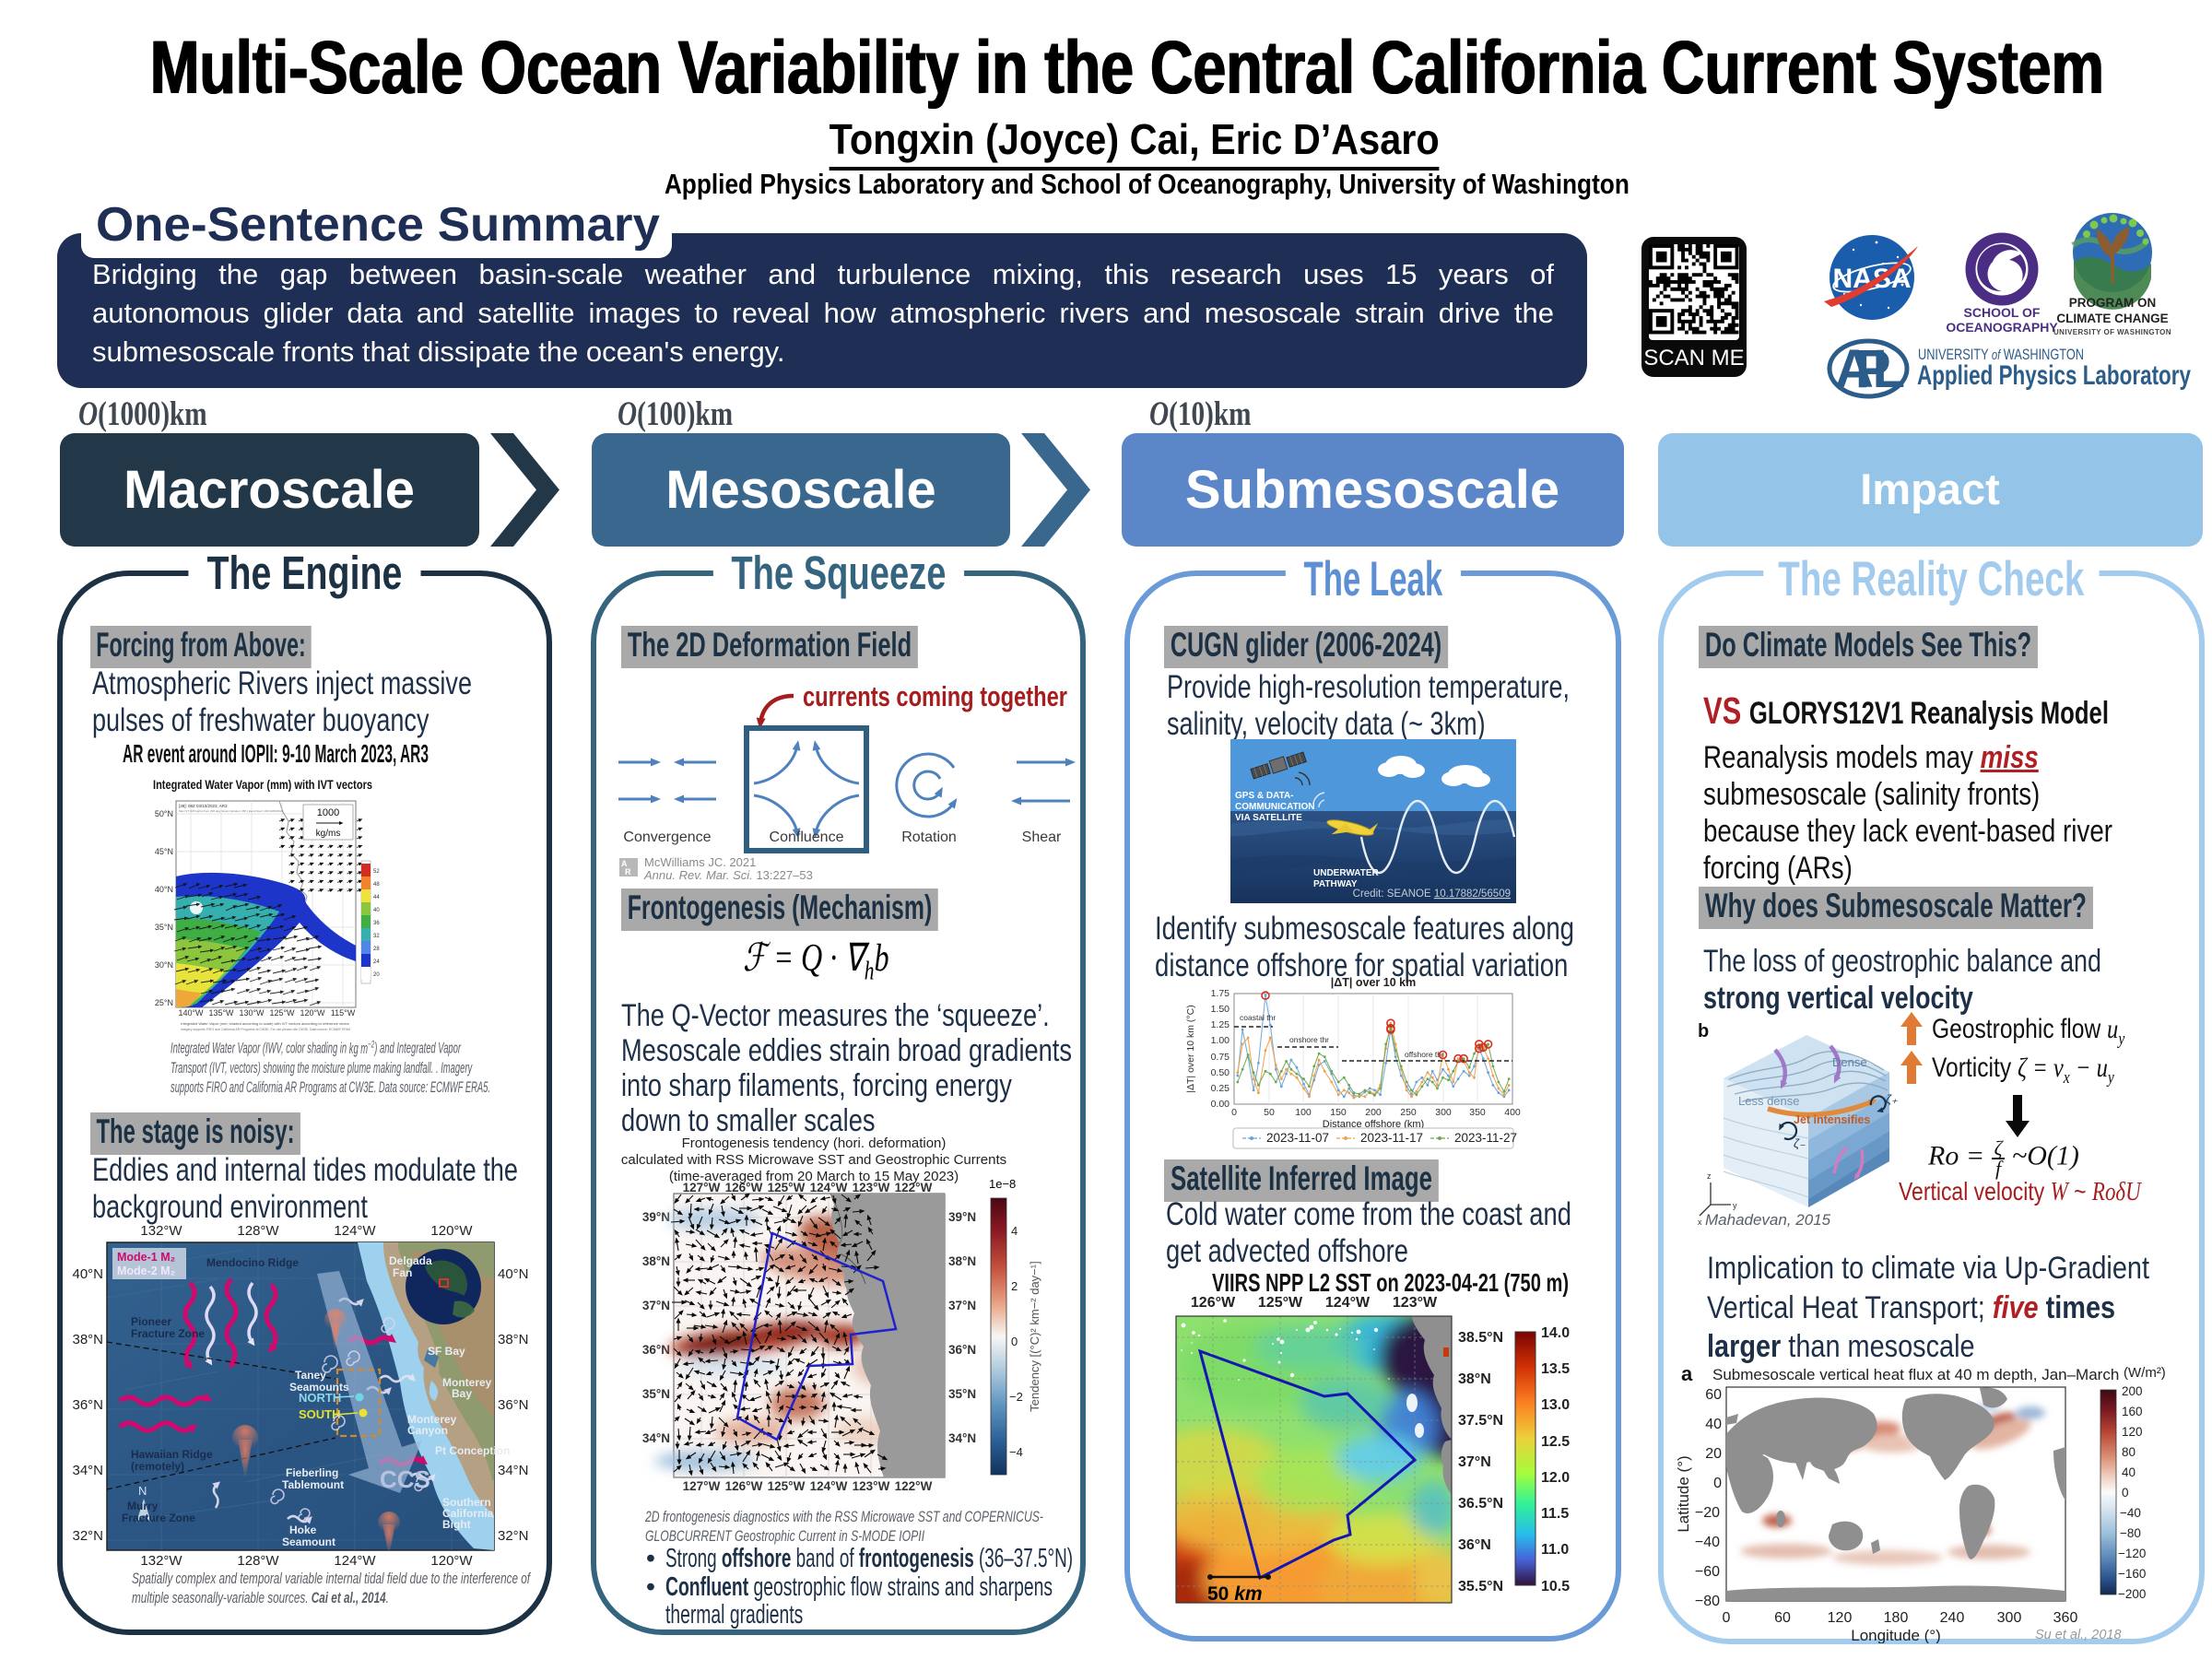  I want to click on svg-text: 37.5°N, so click(1480, 1421).